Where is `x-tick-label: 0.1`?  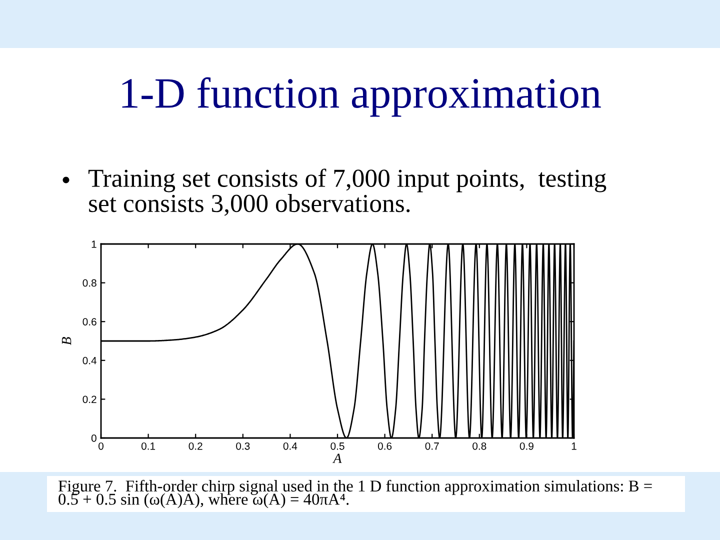 x-tick-label: 0.1 is located at coordinates (148, 446).